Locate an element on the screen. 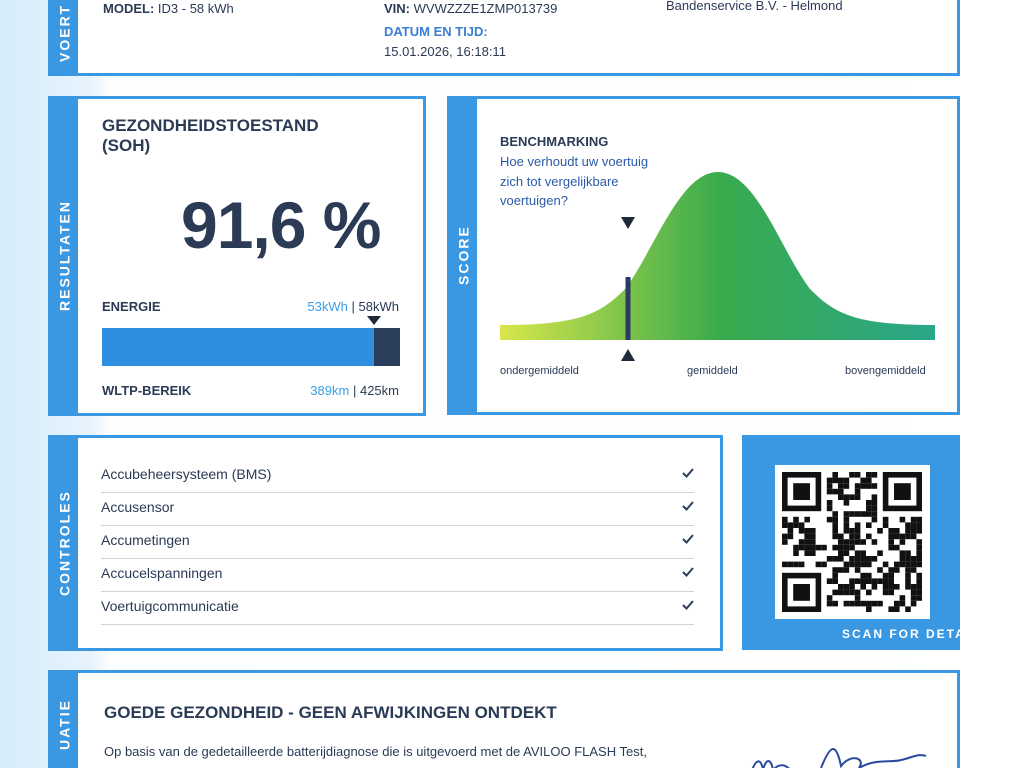 This screenshot has height=768, width=1024. model: MODEL: ID3 - 58 kWh is located at coordinates (168, 8).